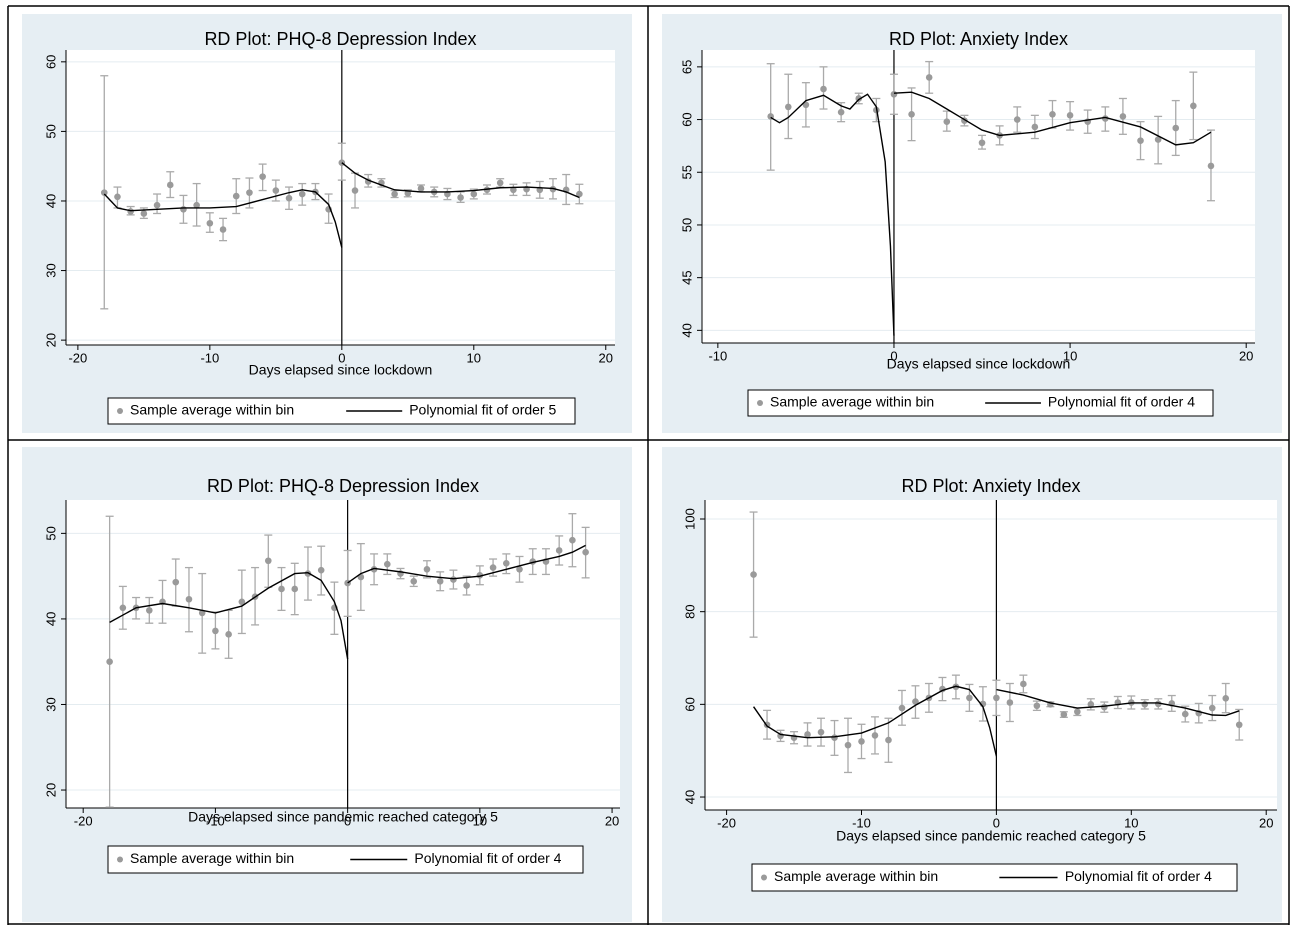 This screenshot has width=1297, height=925. Describe the element at coordinates (852, 402) in the screenshot. I see `legend-label: Sample average within bin` at that location.